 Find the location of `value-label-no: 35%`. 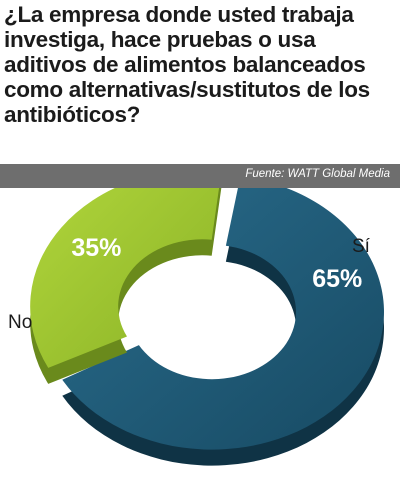

value-label-no: 35% is located at coordinates (96, 248).